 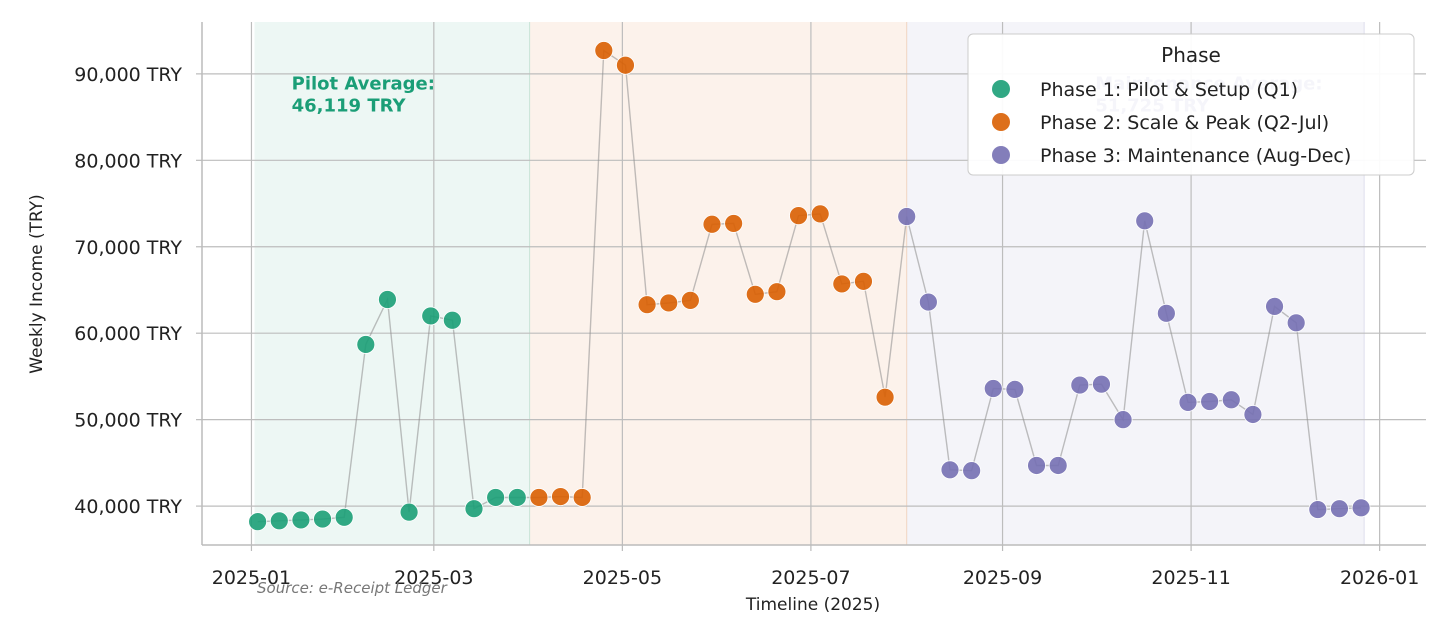 I want to click on x-axis-label: Timeline (2025), so click(x=812, y=605).